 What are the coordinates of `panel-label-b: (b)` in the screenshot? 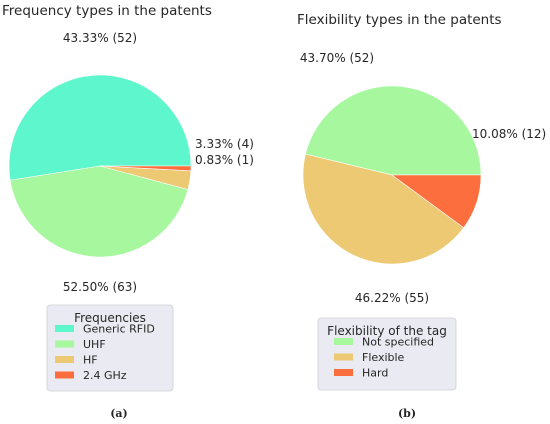 It's located at (407, 413).